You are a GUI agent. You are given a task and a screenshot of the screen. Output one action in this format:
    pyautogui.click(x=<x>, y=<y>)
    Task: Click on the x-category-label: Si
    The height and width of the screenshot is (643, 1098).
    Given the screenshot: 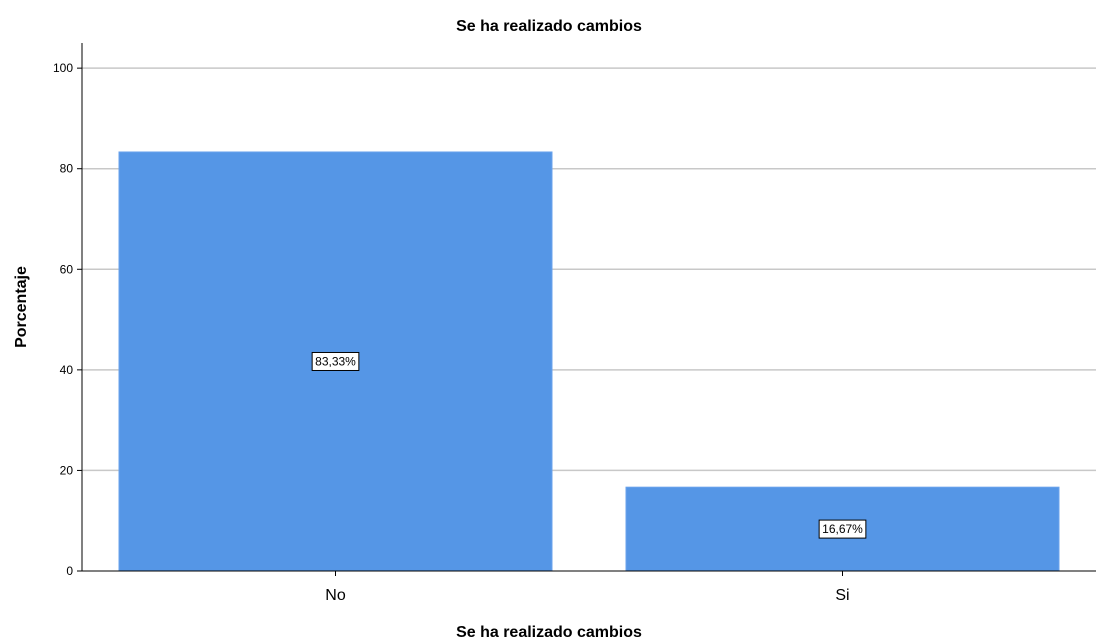 What is the action you would take?
    pyautogui.click(x=842, y=595)
    